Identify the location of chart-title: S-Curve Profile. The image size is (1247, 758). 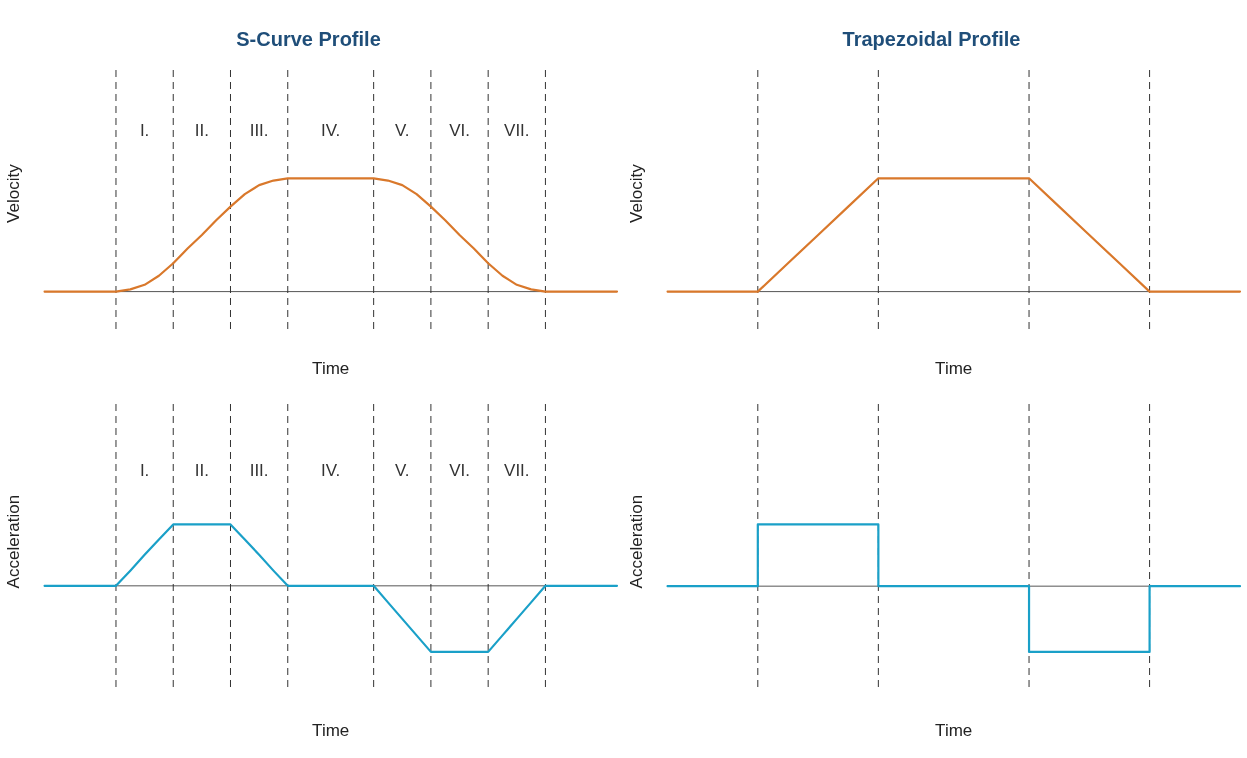
(308, 38).